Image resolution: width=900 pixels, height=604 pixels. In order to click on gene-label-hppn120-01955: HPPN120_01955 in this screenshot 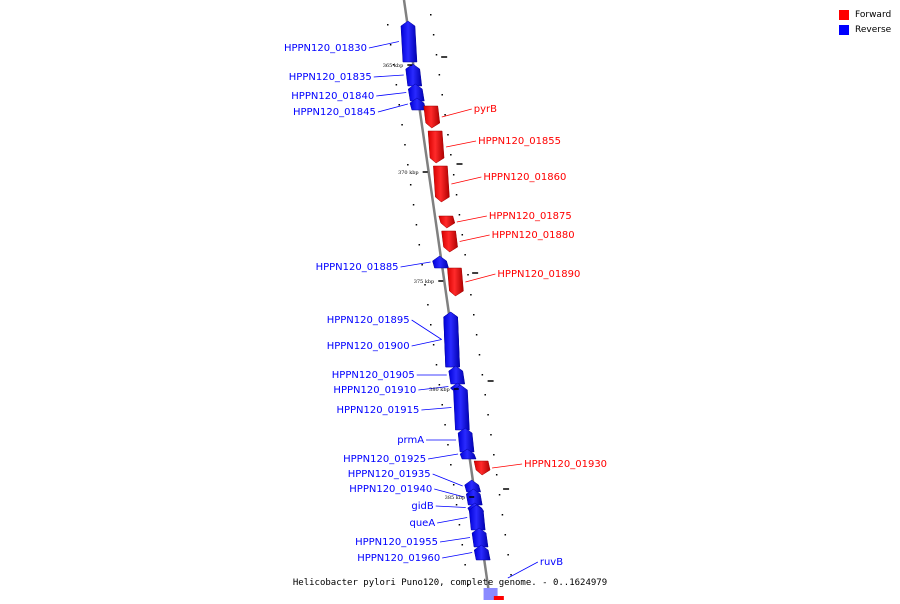, I will do `click(396, 542)`.